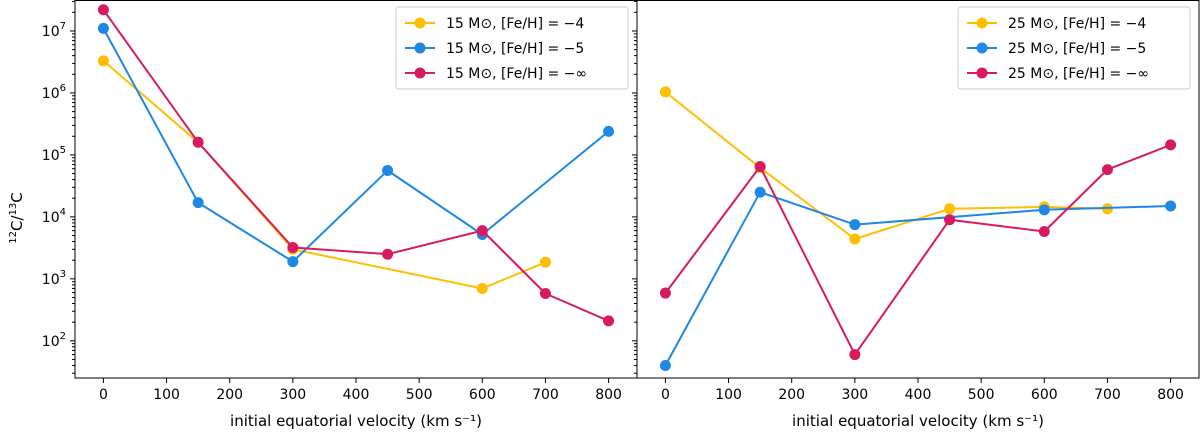 This screenshot has height=436, width=1200. What do you see at coordinates (63, 336) in the screenshot?
I see `y-tick-exponent: 2` at bounding box center [63, 336].